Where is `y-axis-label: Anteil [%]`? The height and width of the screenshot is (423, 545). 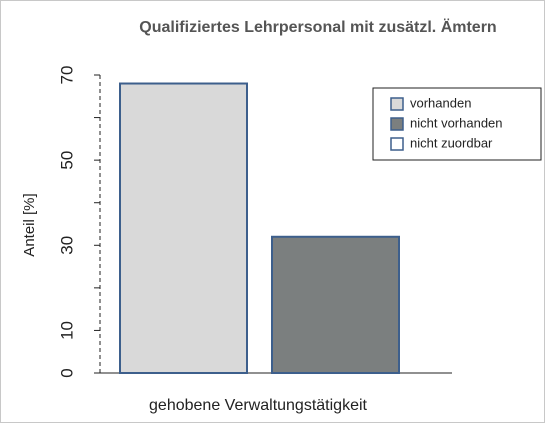 y-axis-label: Anteil [%] is located at coordinates (29, 224).